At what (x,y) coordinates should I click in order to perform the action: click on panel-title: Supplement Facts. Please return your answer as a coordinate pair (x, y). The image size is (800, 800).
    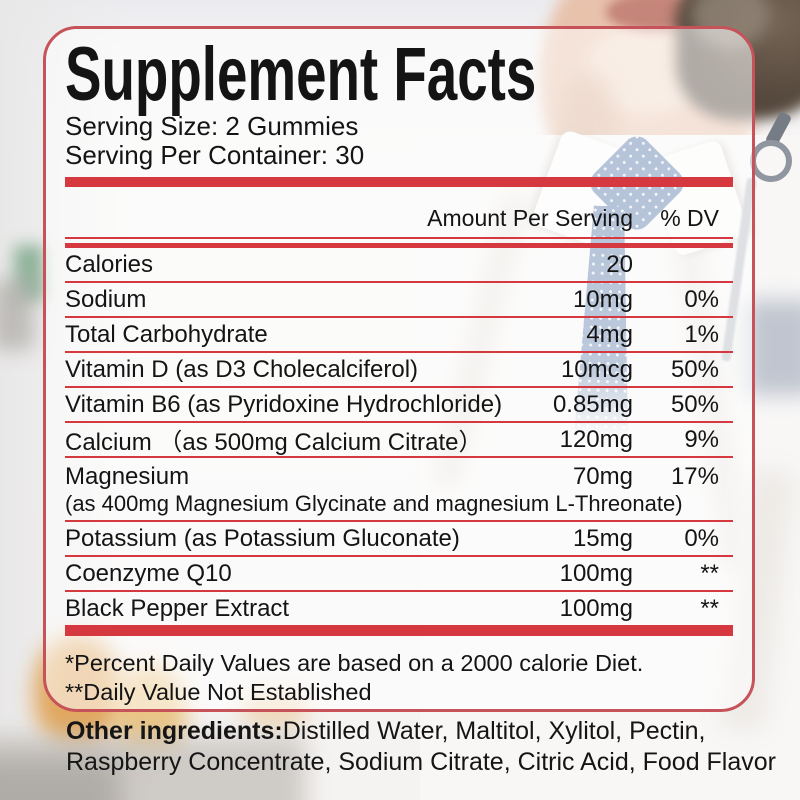
    Looking at the image, I should click on (301, 74).